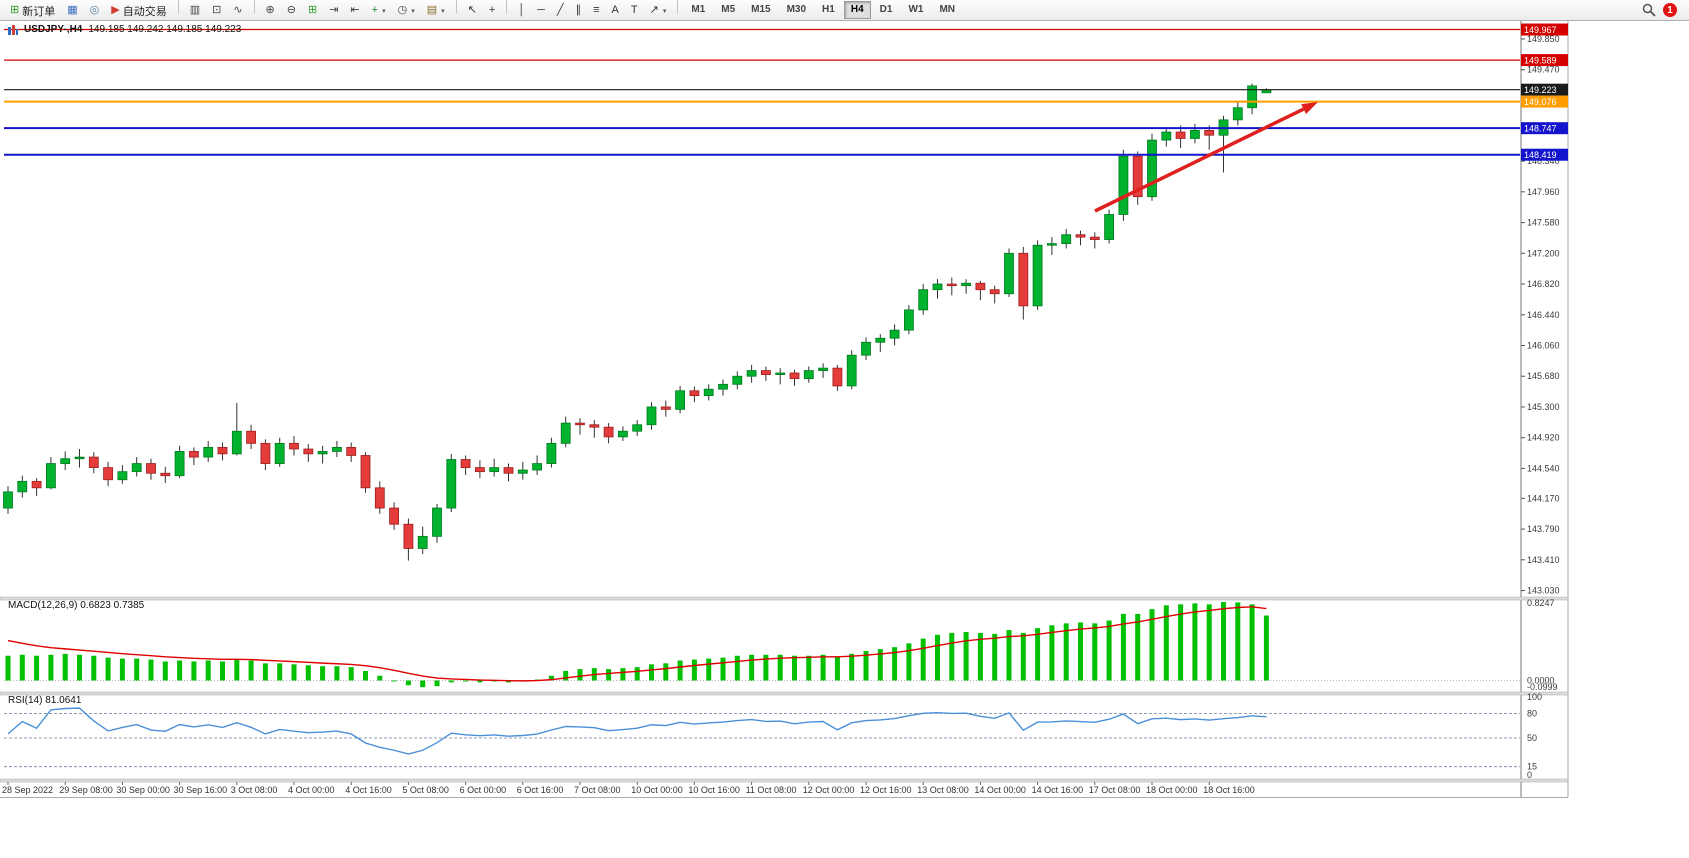 The height and width of the screenshot is (858, 1689). Describe the element at coordinates (32, 11) in the screenshot. I see `new-order-button: ⊞ 新订单` at that location.